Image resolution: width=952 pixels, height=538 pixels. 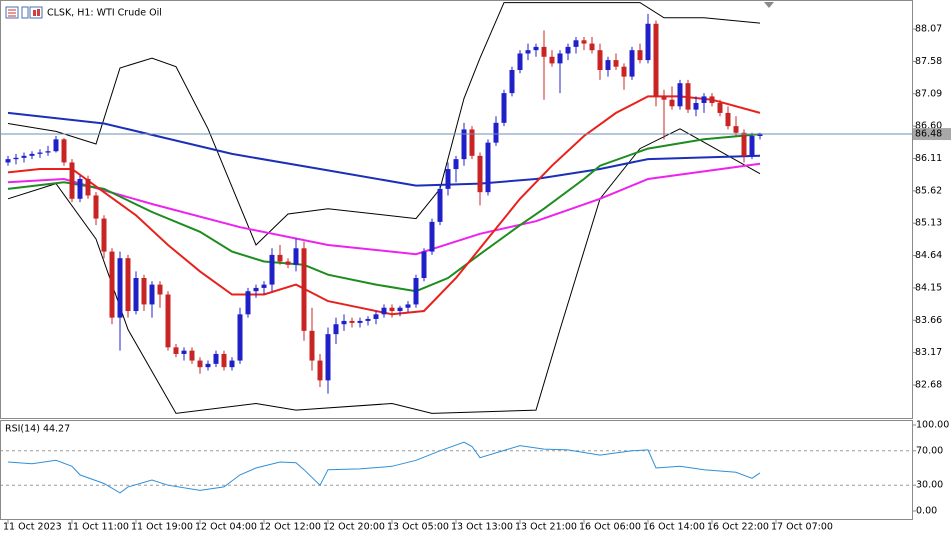 What do you see at coordinates (926, 511) in the screenshot?
I see `rsi-y-tick-label: 0.00` at bounding box center [926, 511].